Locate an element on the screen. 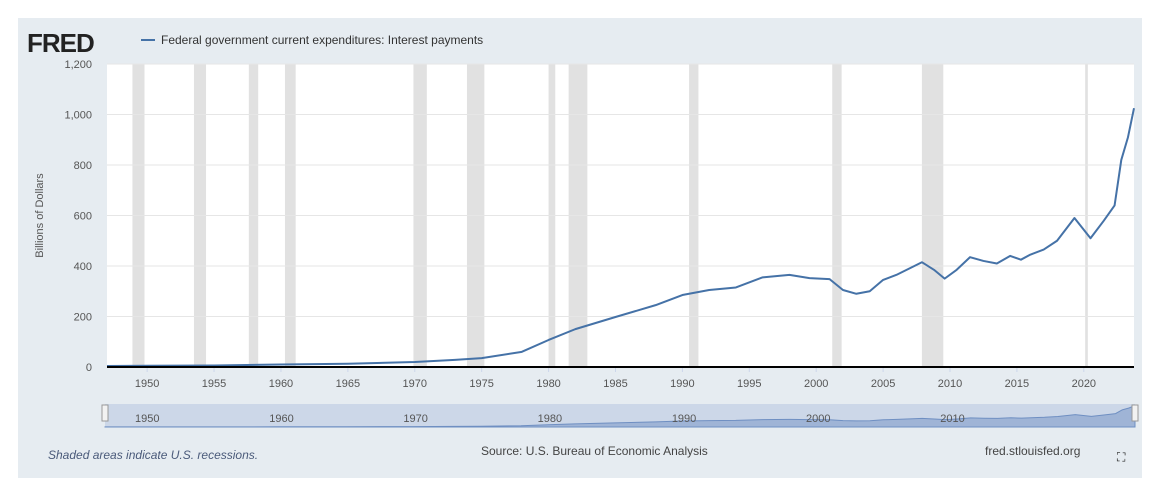 Image resolution: width=1160 pixels, height=496 pixels. y-axis-label: Billions of Dollars is located at coordinates (40, 215).